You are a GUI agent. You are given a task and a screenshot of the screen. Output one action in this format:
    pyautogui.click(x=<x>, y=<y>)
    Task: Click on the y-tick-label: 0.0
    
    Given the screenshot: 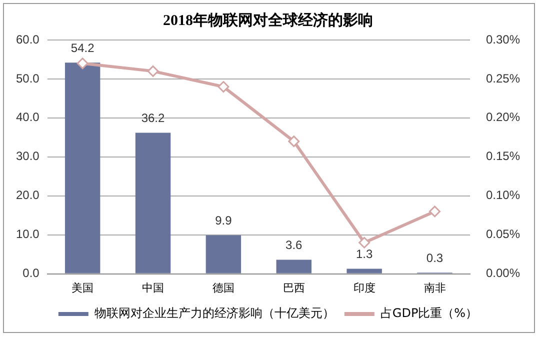 What is the action you would take?
    pyautogui.click(x=31, y=273)
    